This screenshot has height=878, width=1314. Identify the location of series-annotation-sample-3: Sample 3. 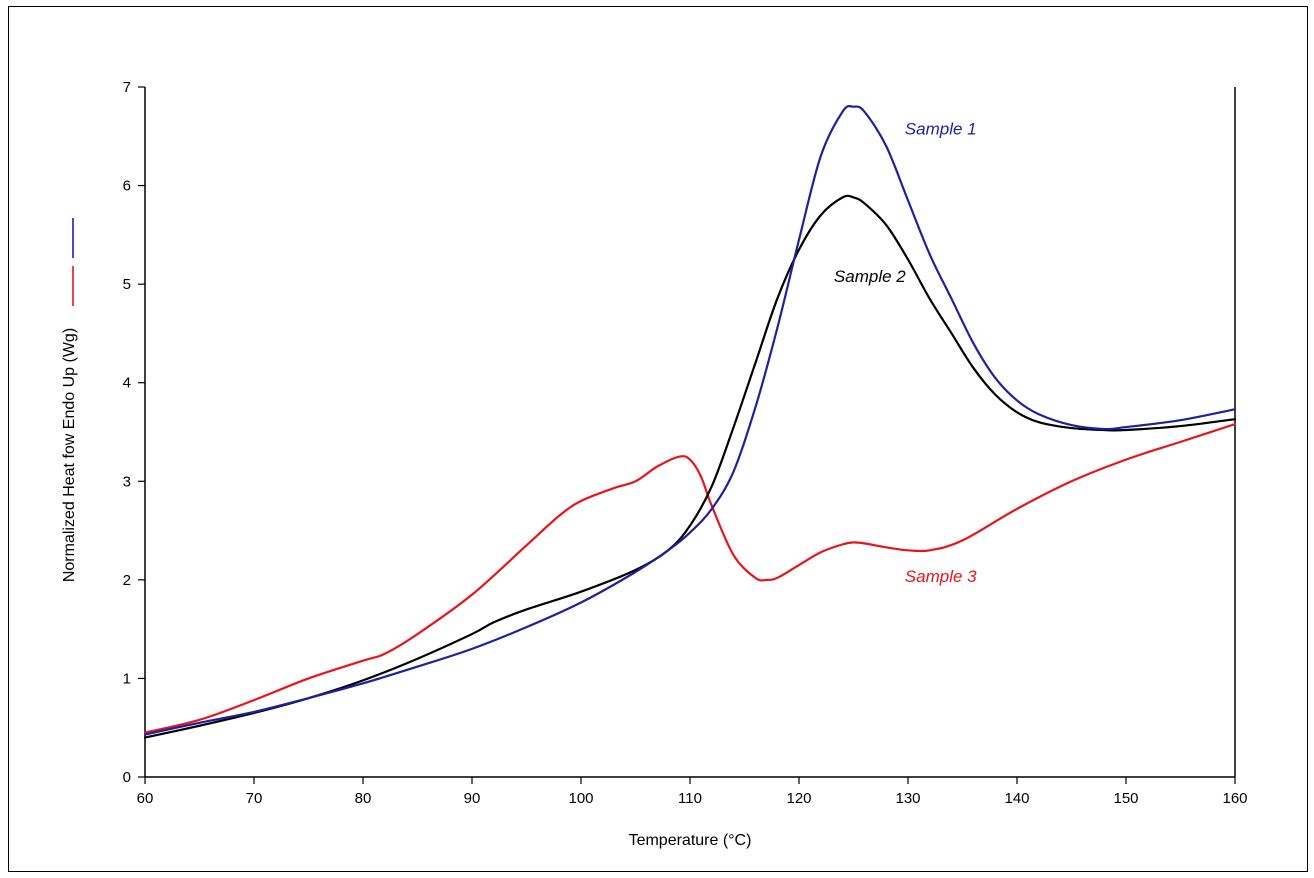
(941, 576).